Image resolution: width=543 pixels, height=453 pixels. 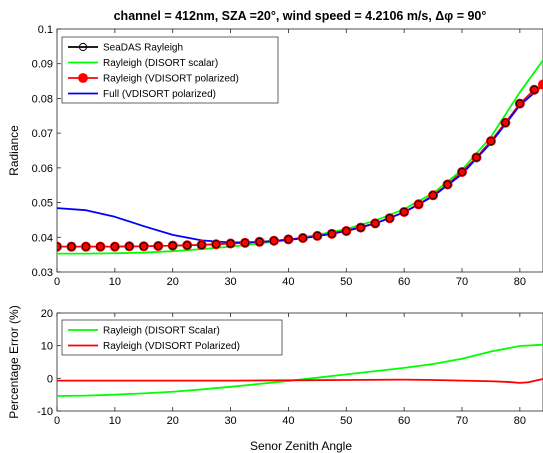 I want to click on y-tick-label: 0.1, so click(x=45, y=30).